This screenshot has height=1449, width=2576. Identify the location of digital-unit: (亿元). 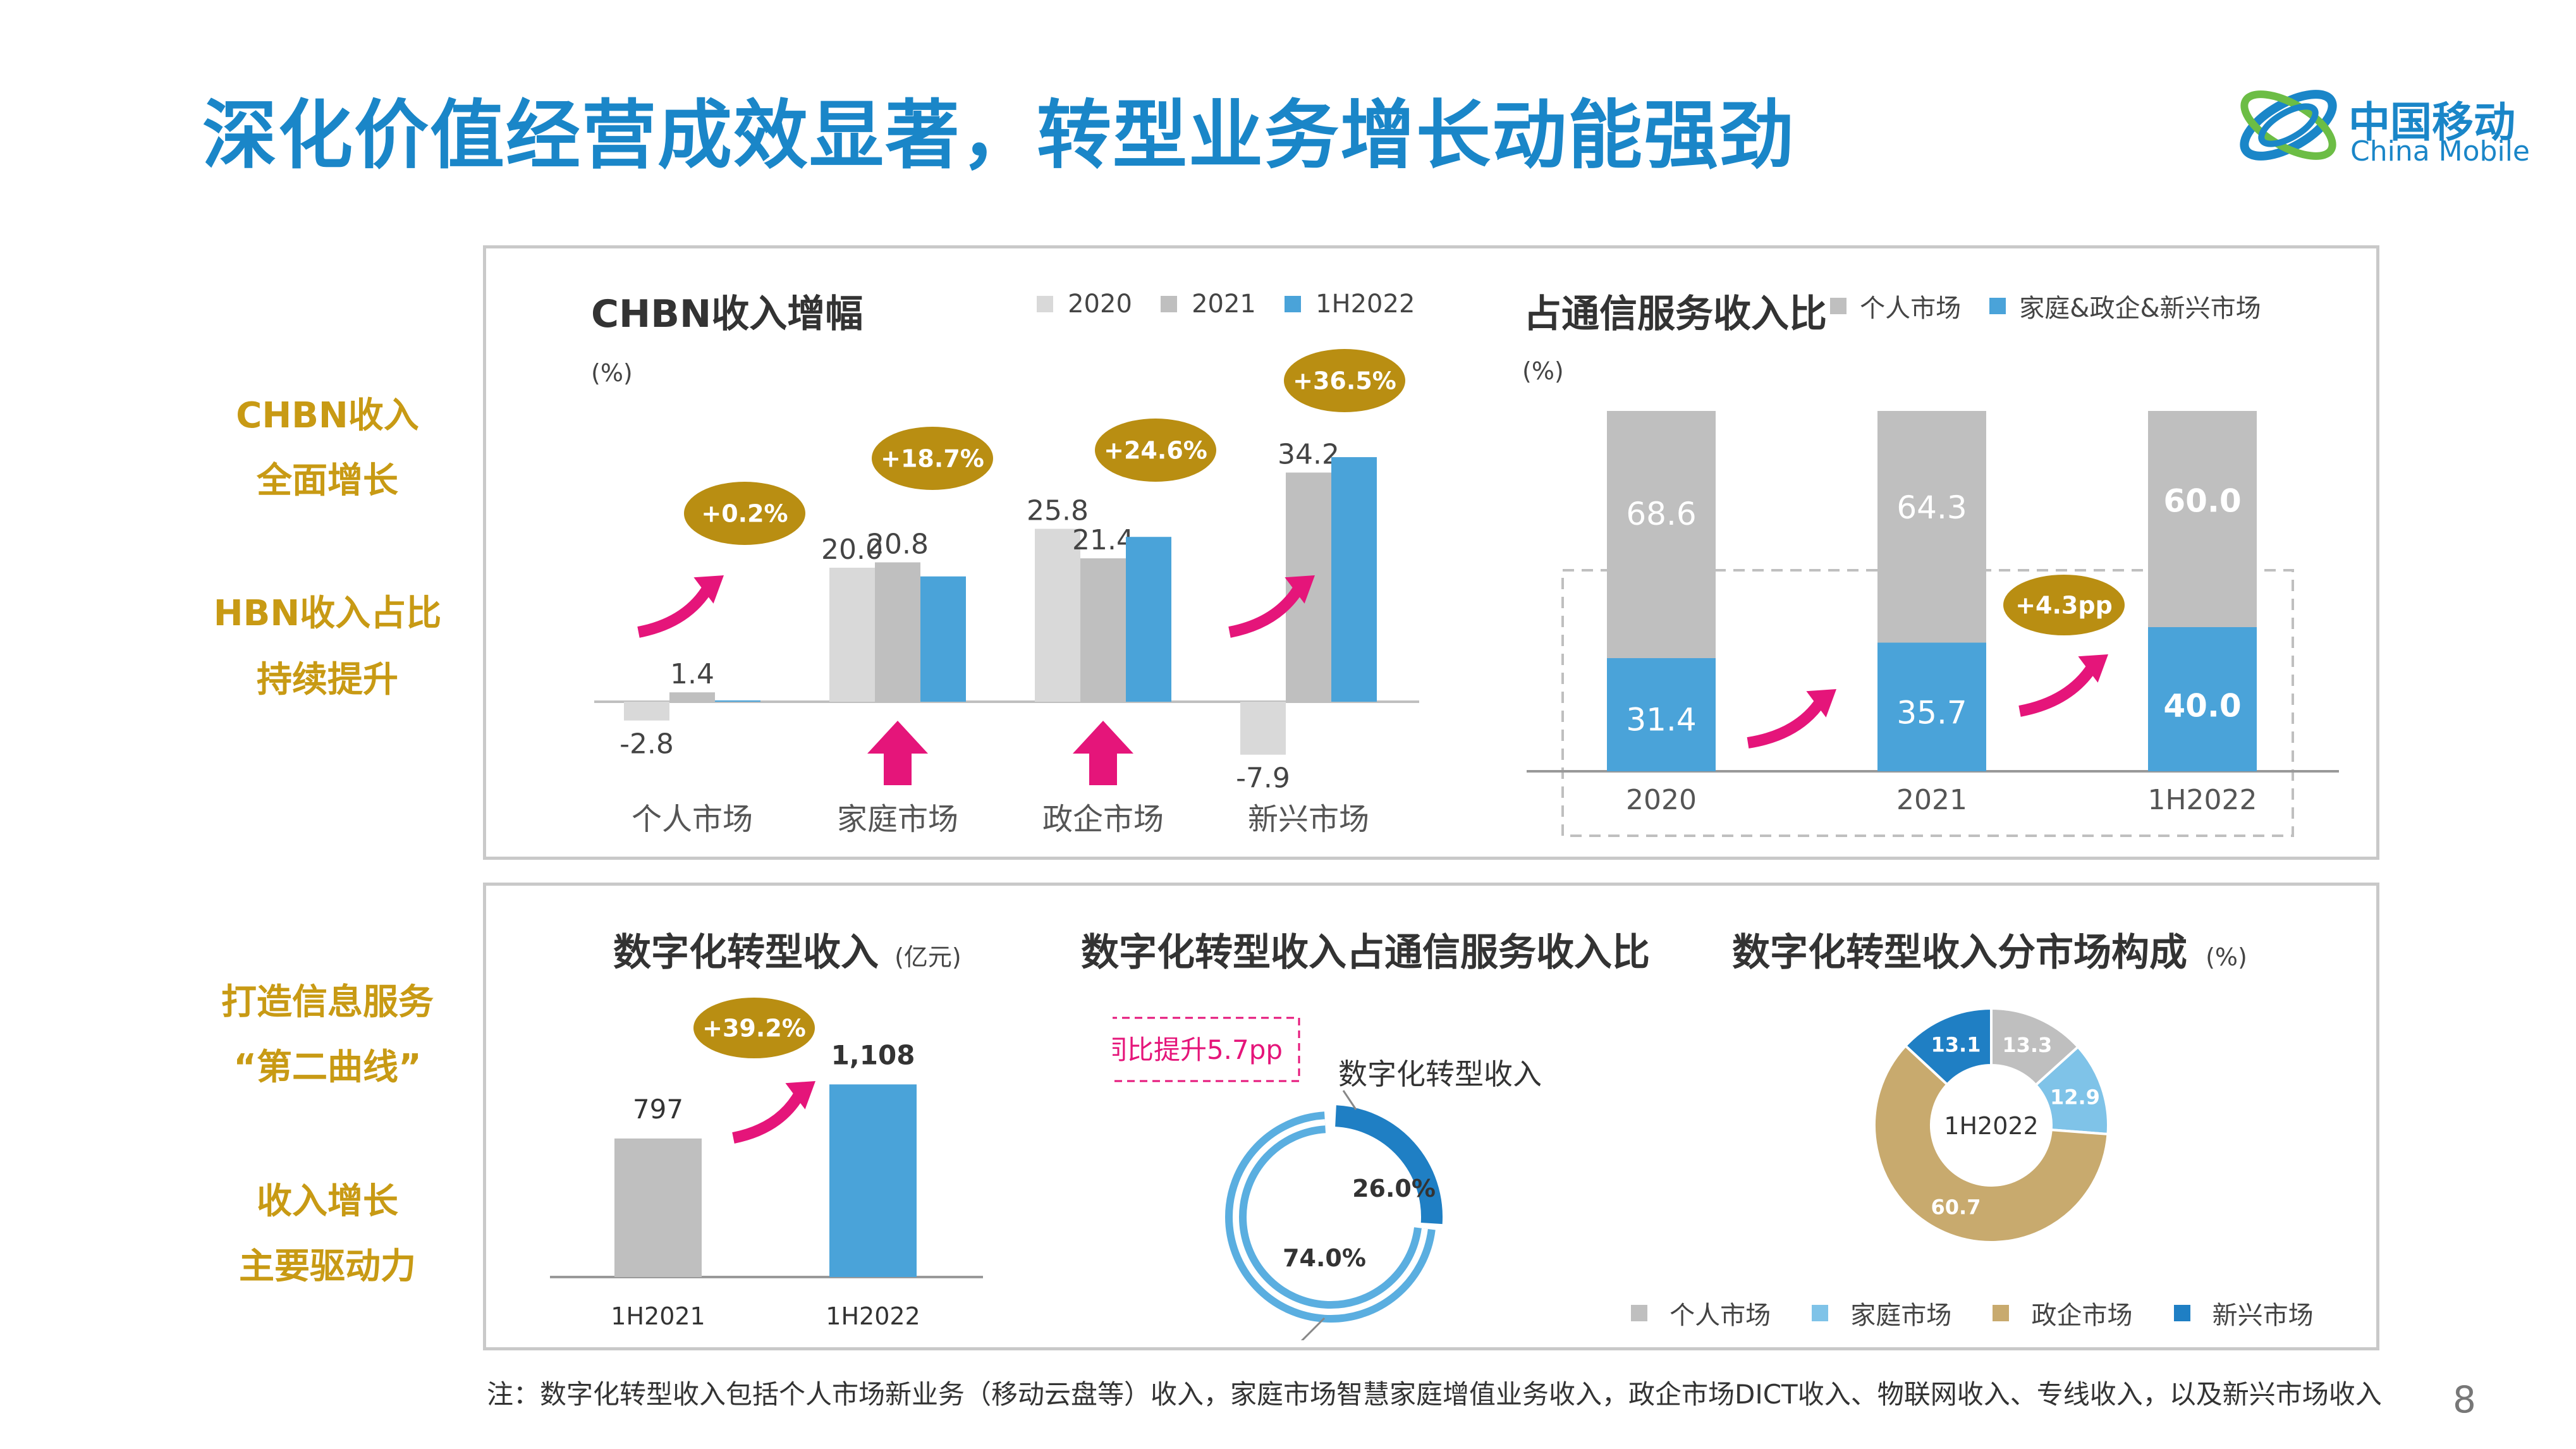
(927, 957).